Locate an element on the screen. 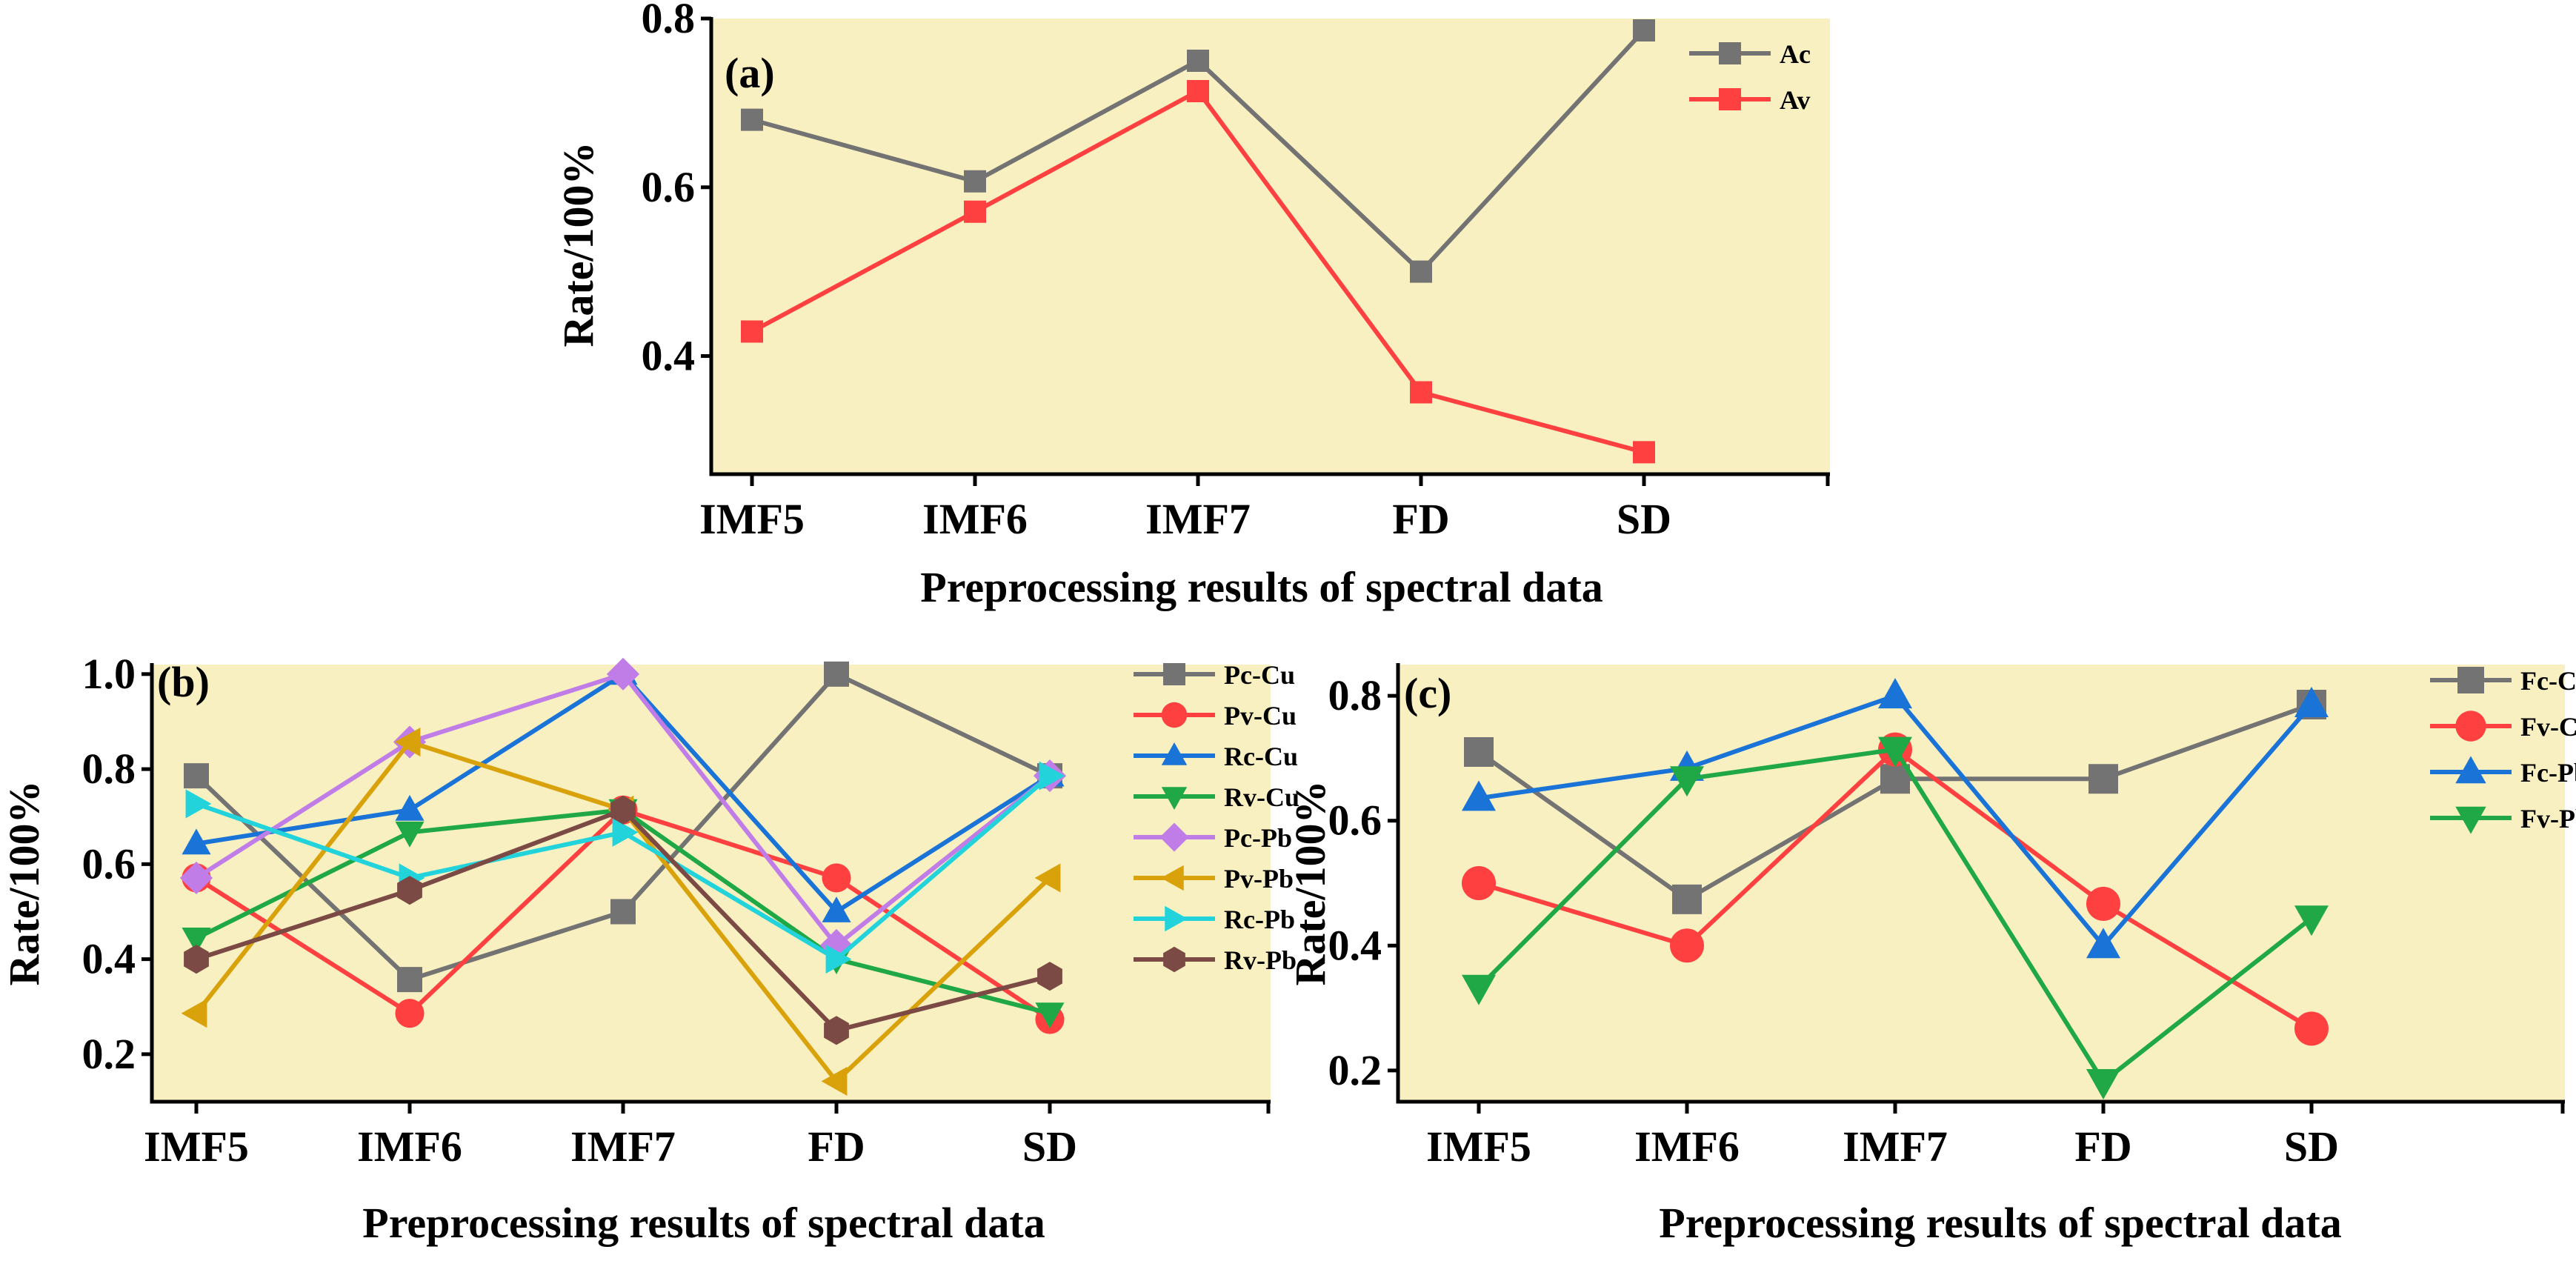  series-rv-pb is located at coordinates (623, 920).